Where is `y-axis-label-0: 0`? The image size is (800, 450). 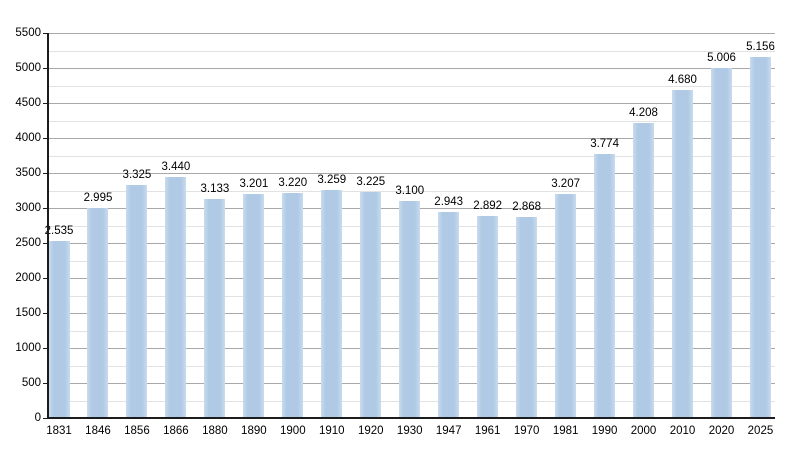
y-axis-label-0: 0 is located at coordinates (37, 418).